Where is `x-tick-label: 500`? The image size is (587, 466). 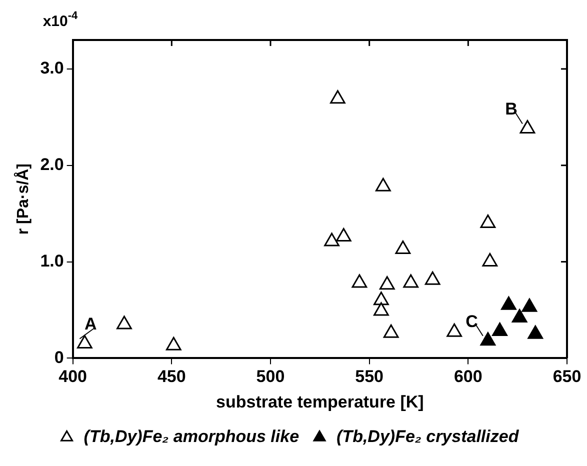
x-tick-label: 500 is located at coordinates (270, 376).